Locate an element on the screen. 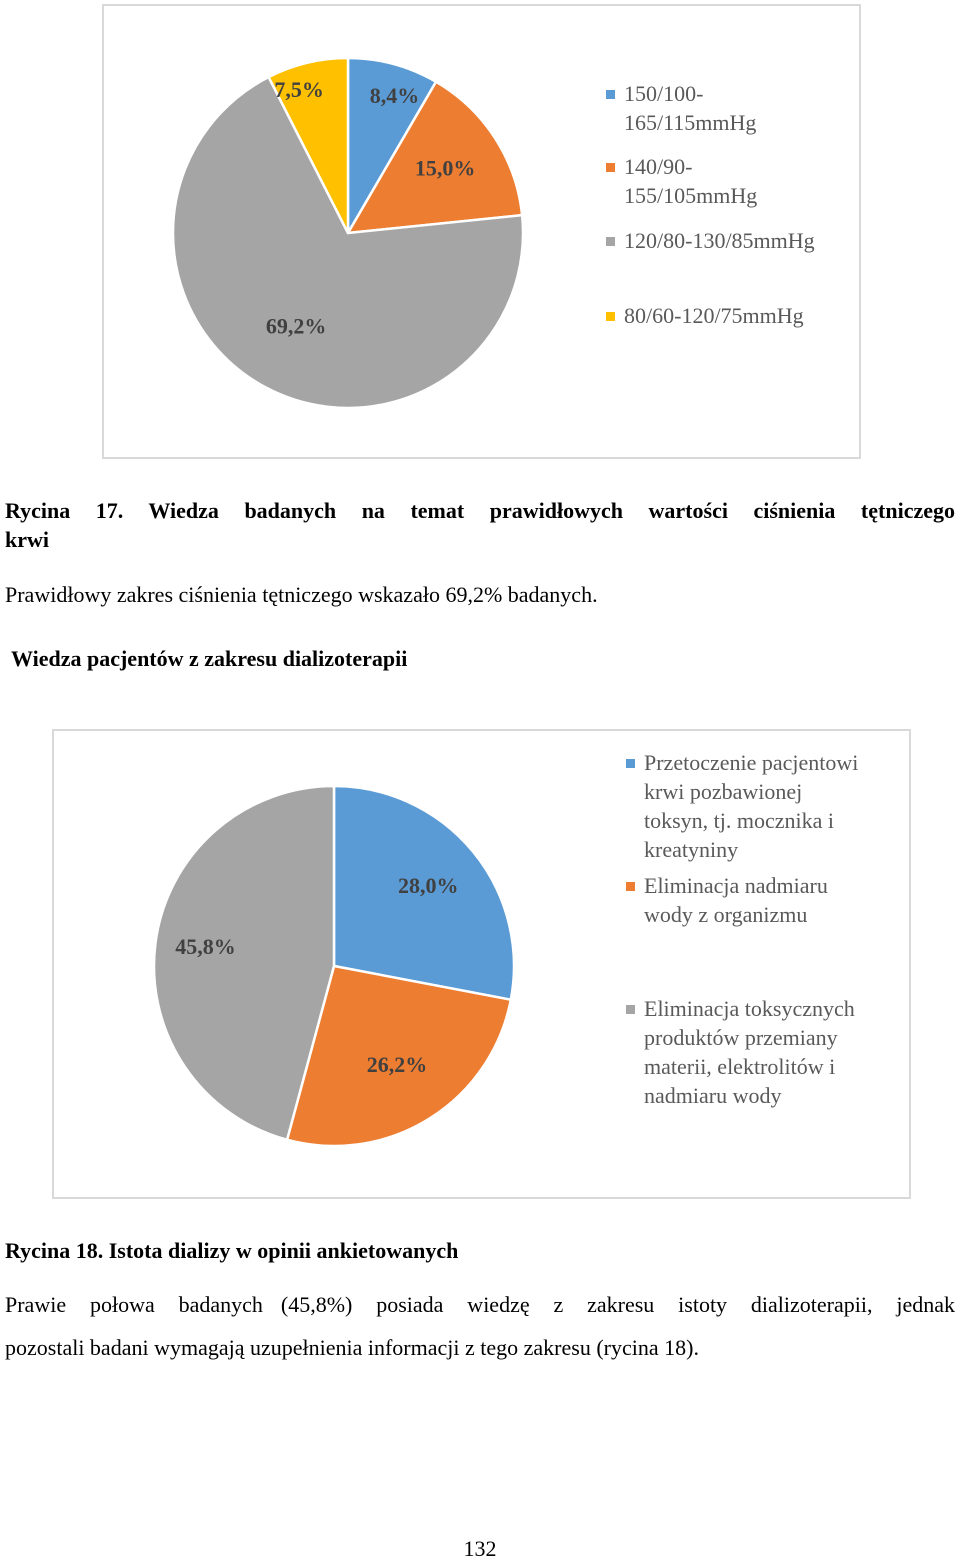 This screenshot has height=1566, width=960. pie-slice-150-100-165-115mmhg is located at coordinates (392, 147).